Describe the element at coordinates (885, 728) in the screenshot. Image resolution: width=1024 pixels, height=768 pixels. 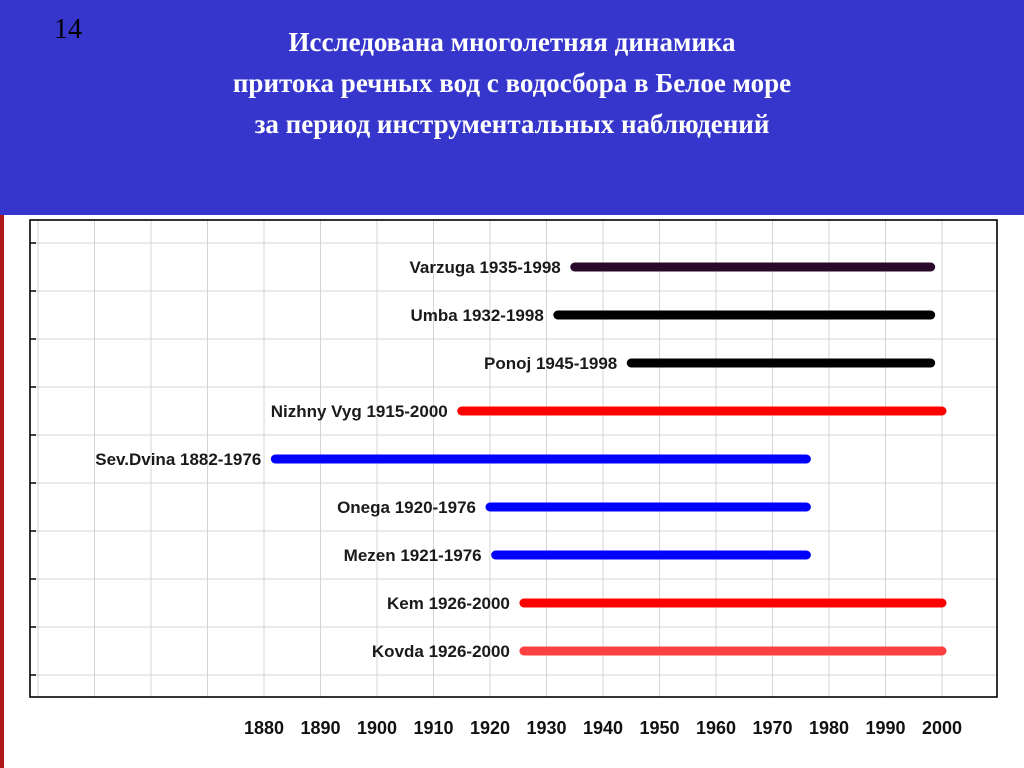
I see `x-tick-label: 1990` at that location.